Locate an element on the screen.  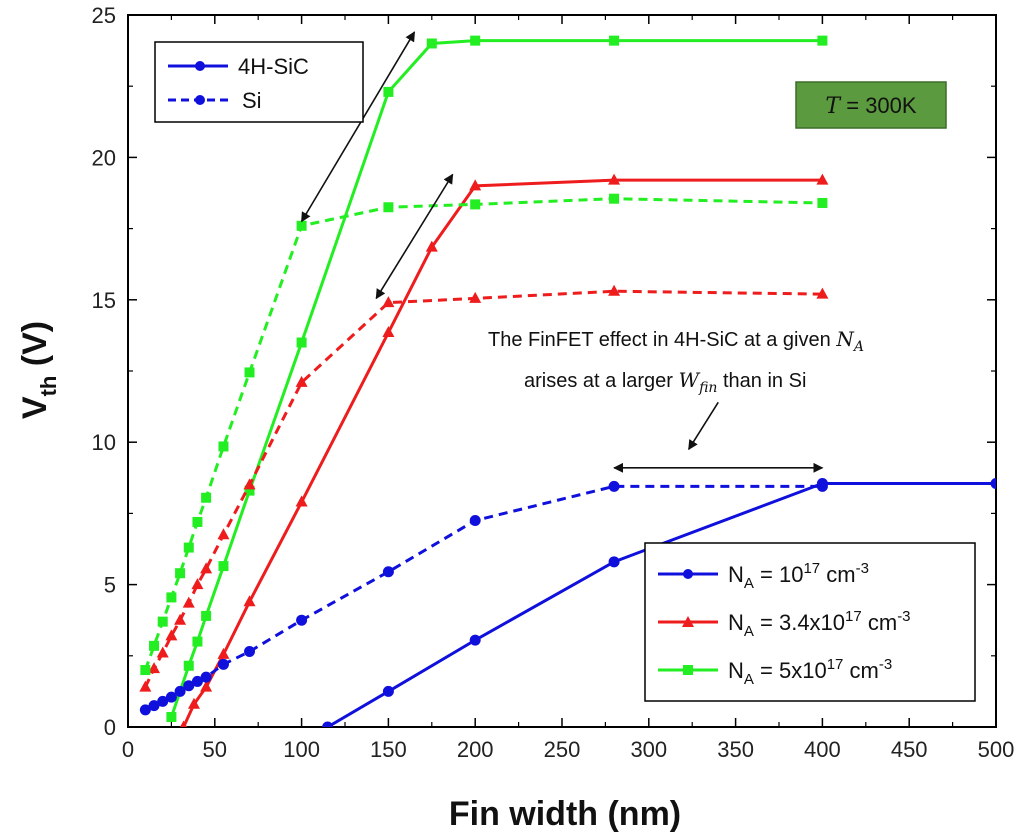
legend-doping-label-1: NA = 1017 cm-3 is located at coordinates (798, 576).